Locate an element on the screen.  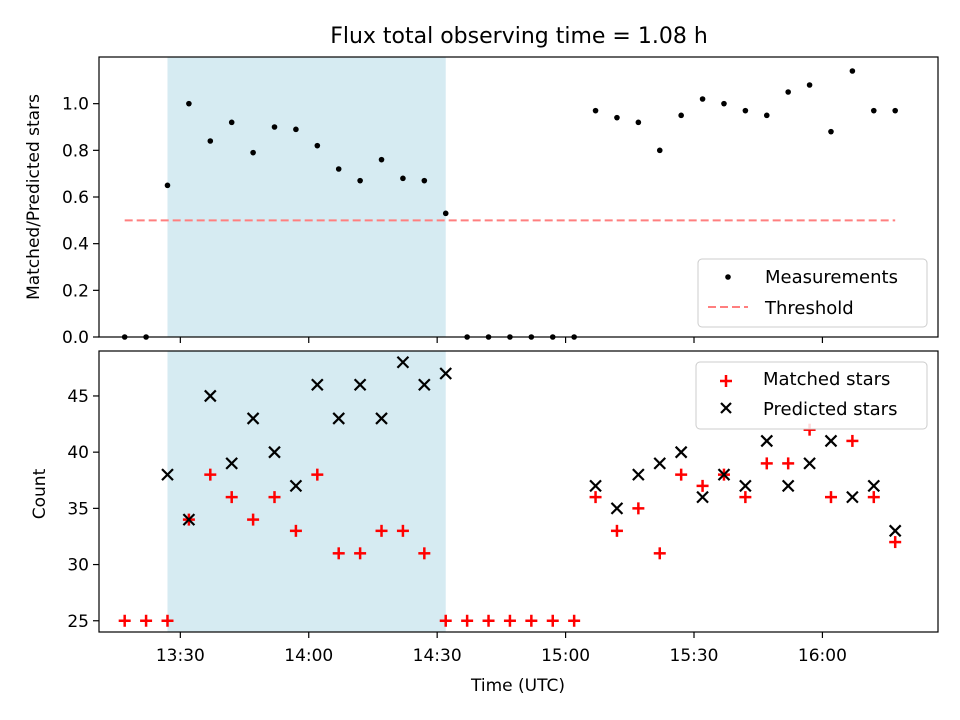
x-tick-label: 15:00 is located at coordinates (565, 656).